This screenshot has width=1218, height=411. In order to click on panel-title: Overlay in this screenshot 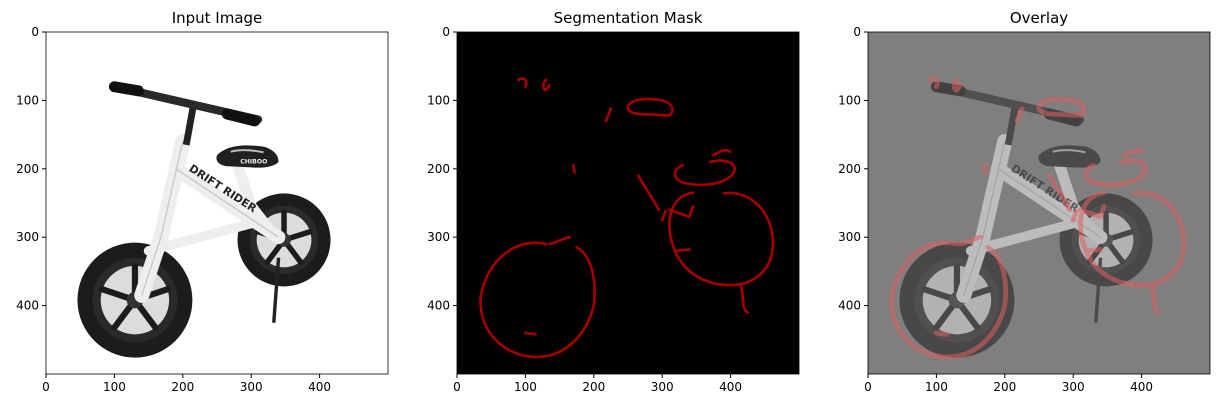, I will do `click(1039, 18)`.